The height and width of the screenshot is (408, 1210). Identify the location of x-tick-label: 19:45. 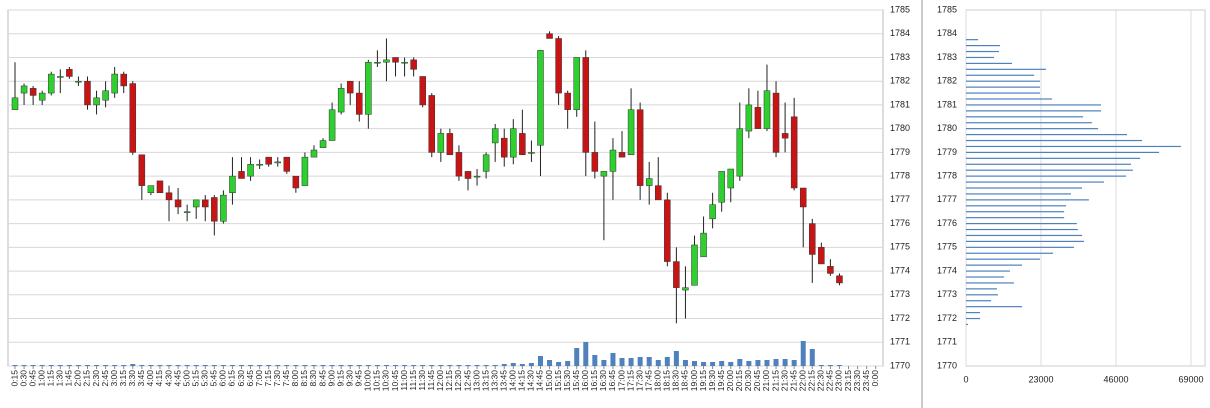
(721, 381).